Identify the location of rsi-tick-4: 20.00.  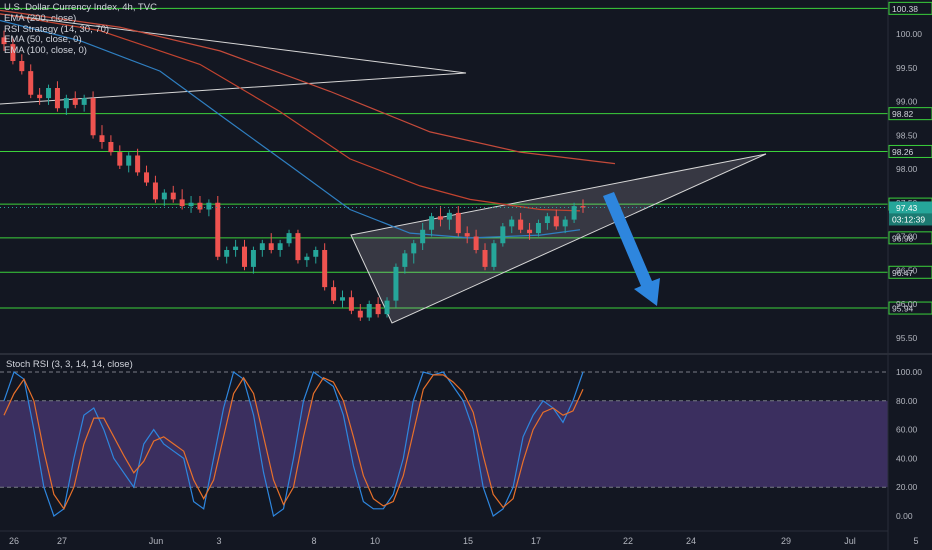
(907, 487).